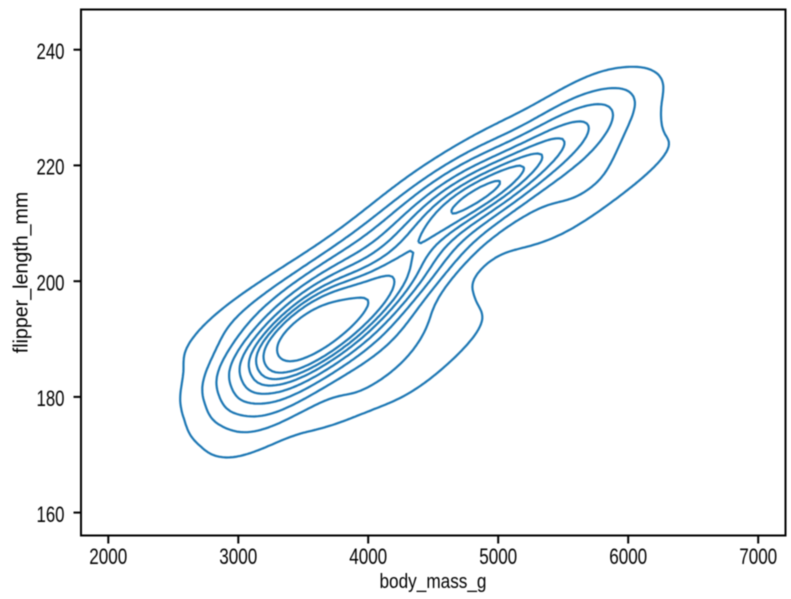 The image size is (791, 599). I want to click on svg-text: 5000, so click(498, 556).